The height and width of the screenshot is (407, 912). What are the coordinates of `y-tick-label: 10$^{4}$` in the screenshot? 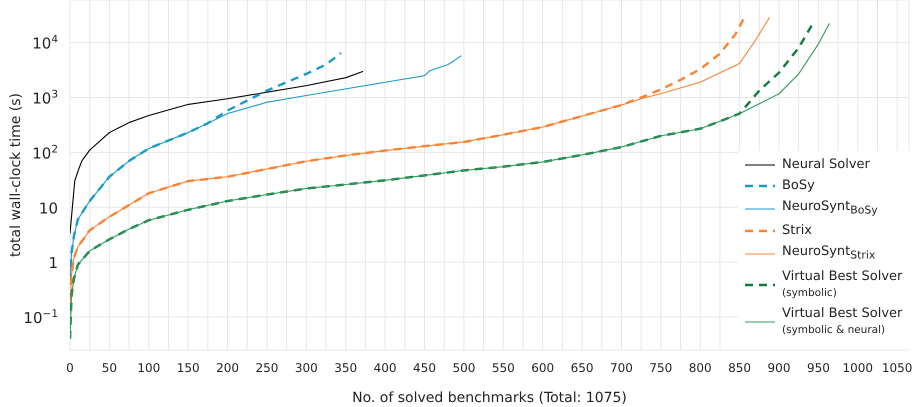 It's located at (45, 43).